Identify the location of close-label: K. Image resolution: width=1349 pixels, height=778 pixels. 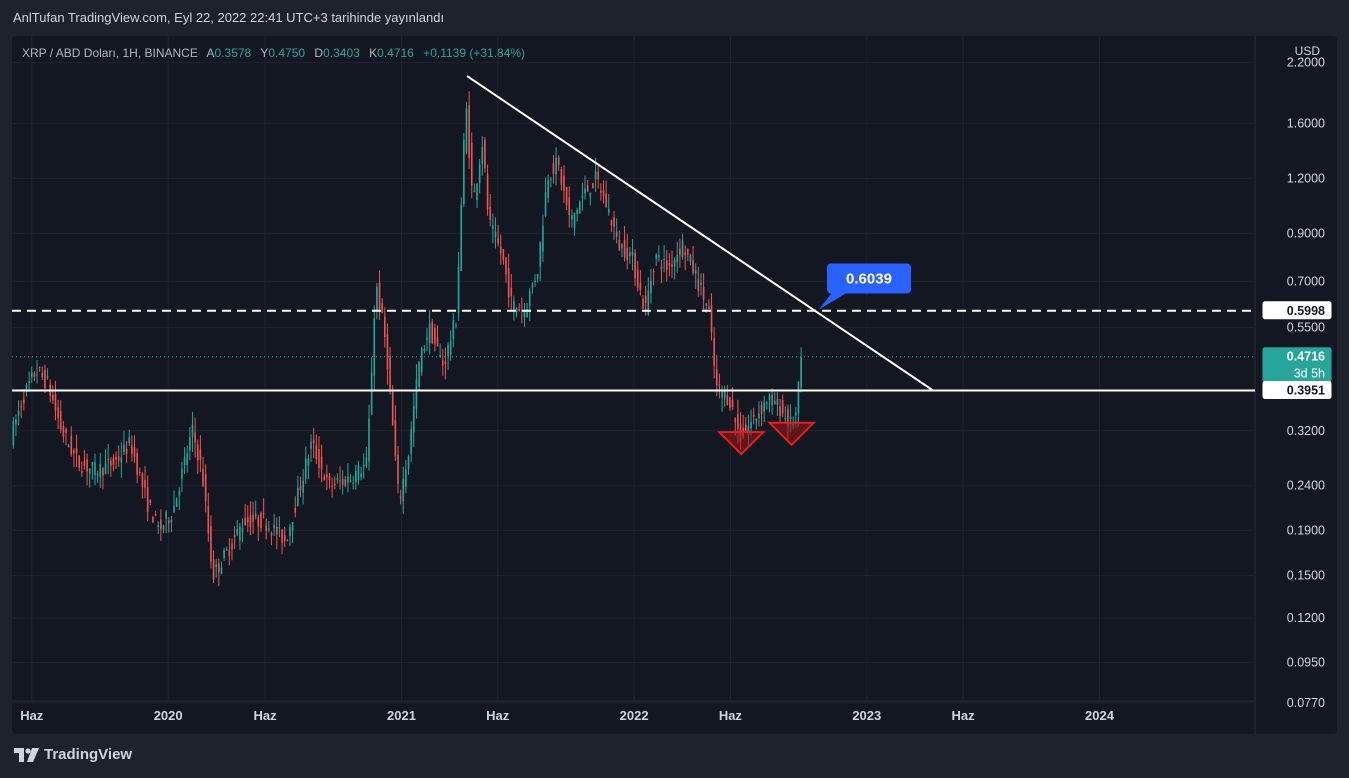
(373, 53).